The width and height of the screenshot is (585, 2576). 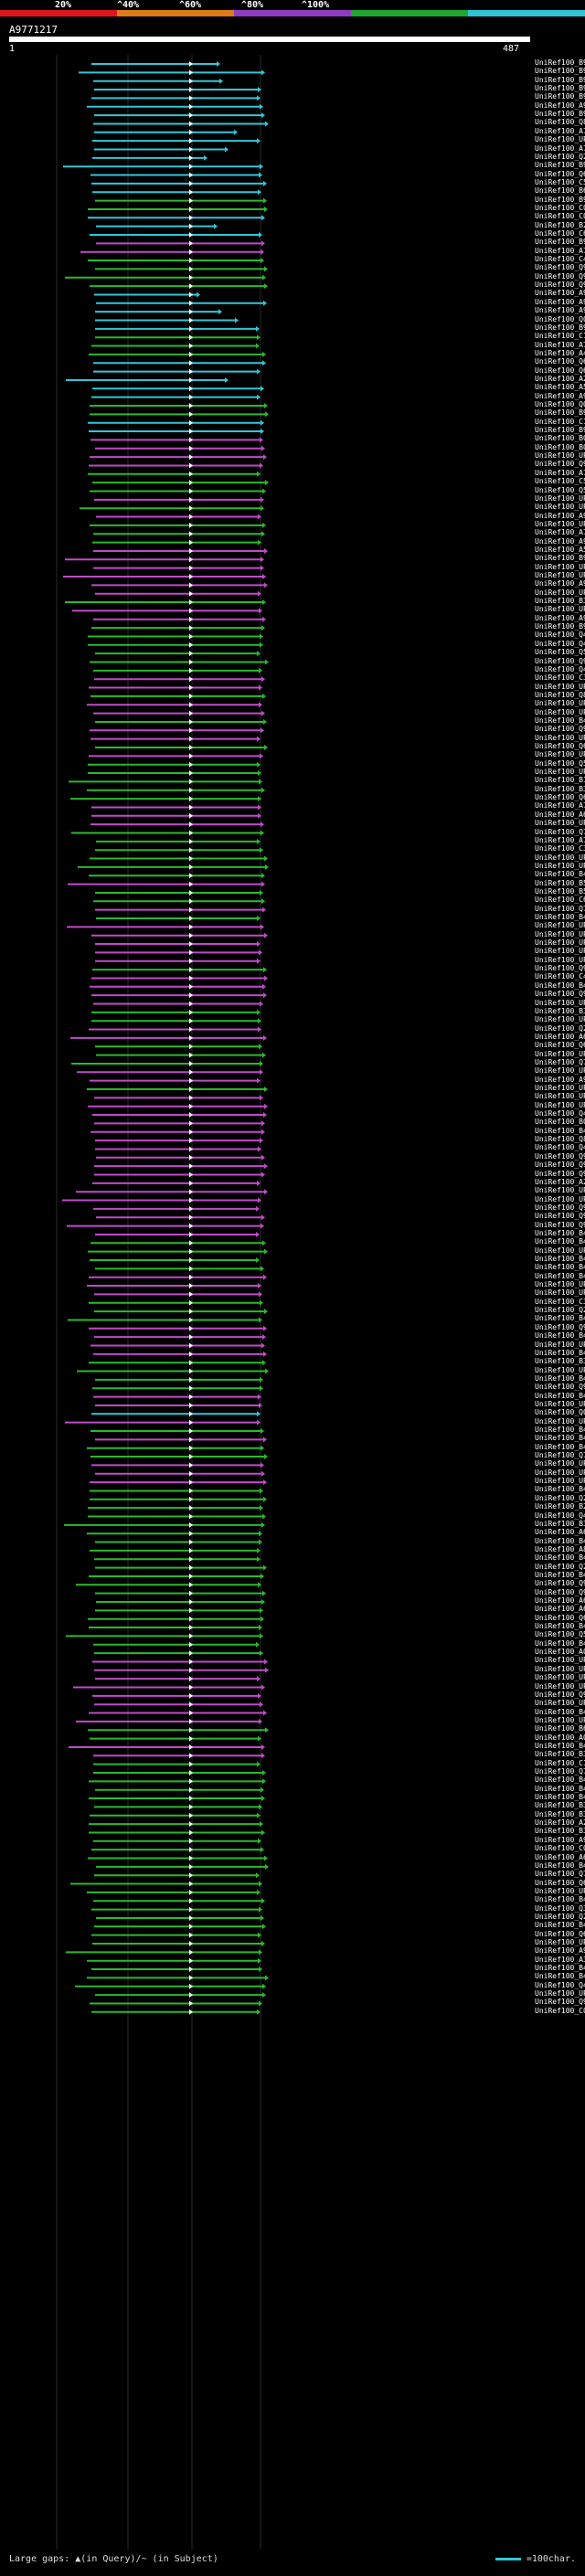 I want to click on hit-label: UniRef100_Q8CJ23, so click(x=560, y=1139).